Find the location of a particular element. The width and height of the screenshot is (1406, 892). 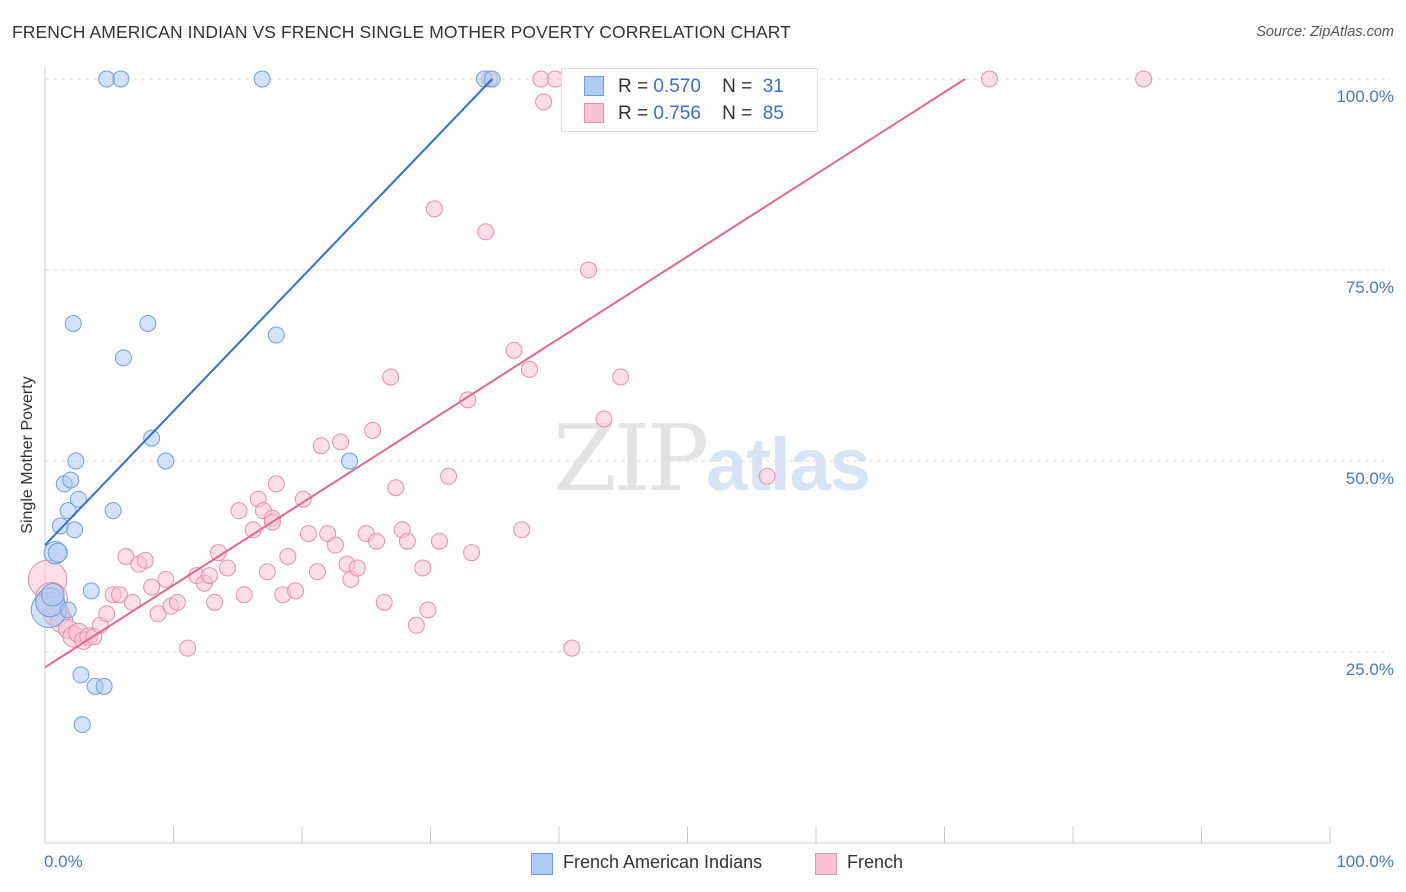

source-label: Source: ZipAtlas.com is located at coordinates (1325, 32).